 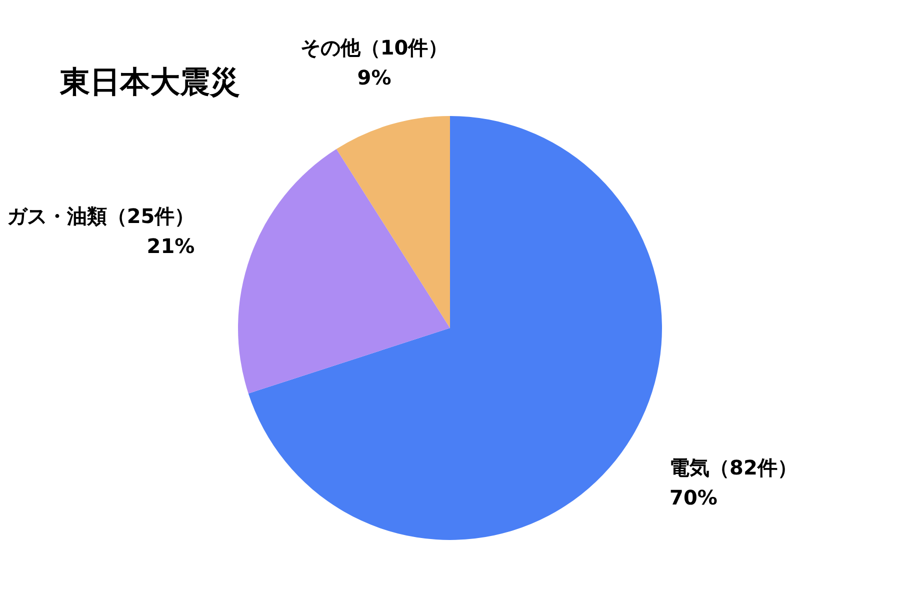 What do you see at coordinates (149, 82) in the screenshot?
I see `text: 東日本大震災` at bounding box center [149, 82].